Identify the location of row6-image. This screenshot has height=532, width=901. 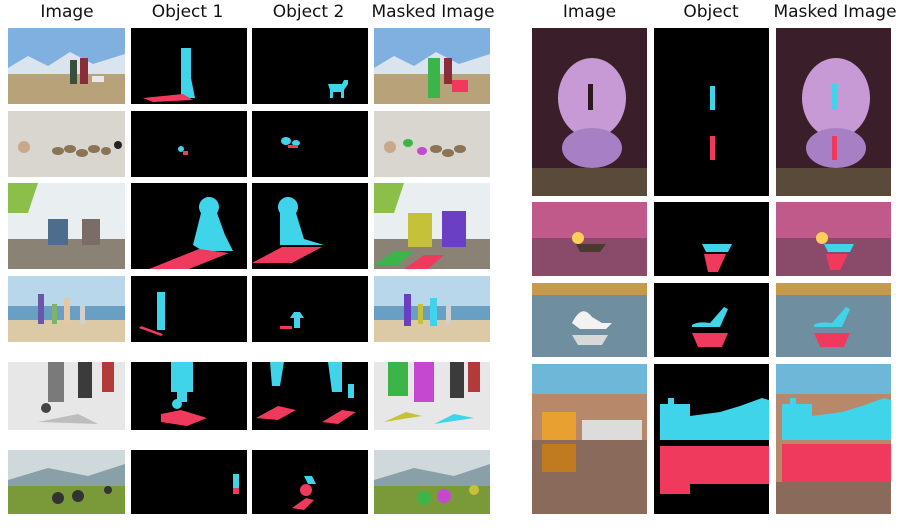
(66, 482).